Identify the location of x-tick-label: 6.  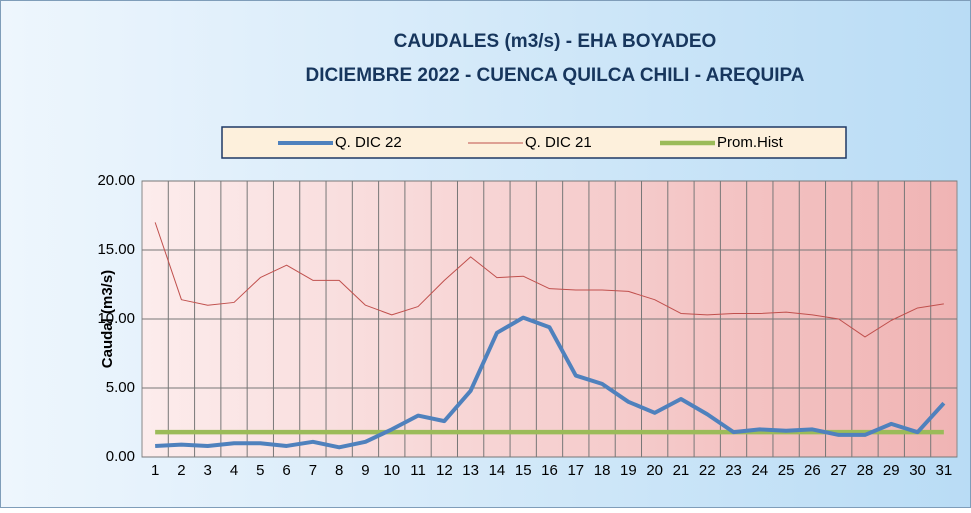
(286, 470).